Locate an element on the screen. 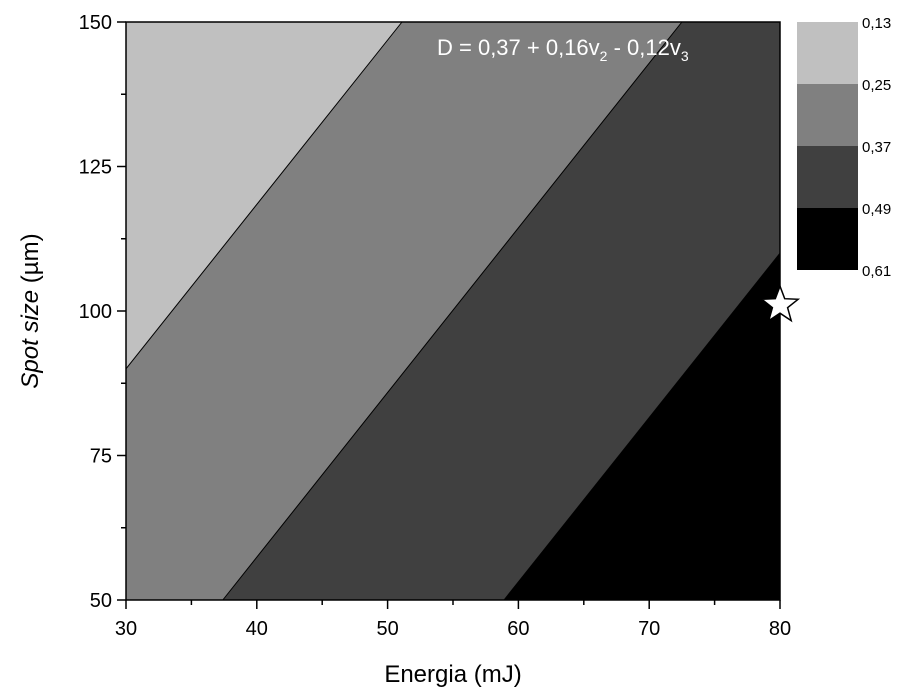 The width and height of the screenshot is (908, 694). y-axis: 50 75 100 125 150 is located at coordinates (102, 312).